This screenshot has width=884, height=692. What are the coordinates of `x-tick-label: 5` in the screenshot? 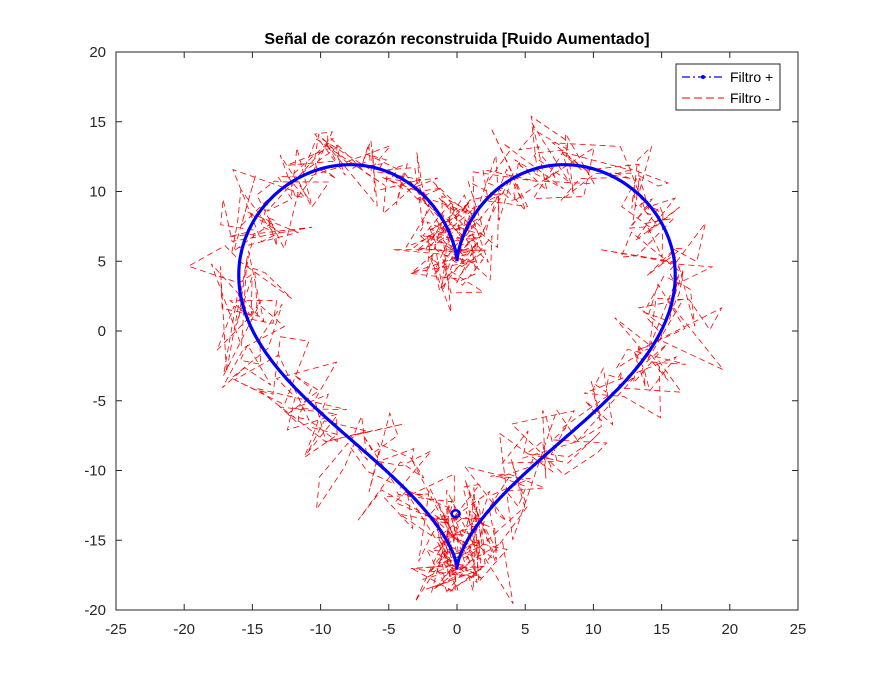 It's located at (525, 629).